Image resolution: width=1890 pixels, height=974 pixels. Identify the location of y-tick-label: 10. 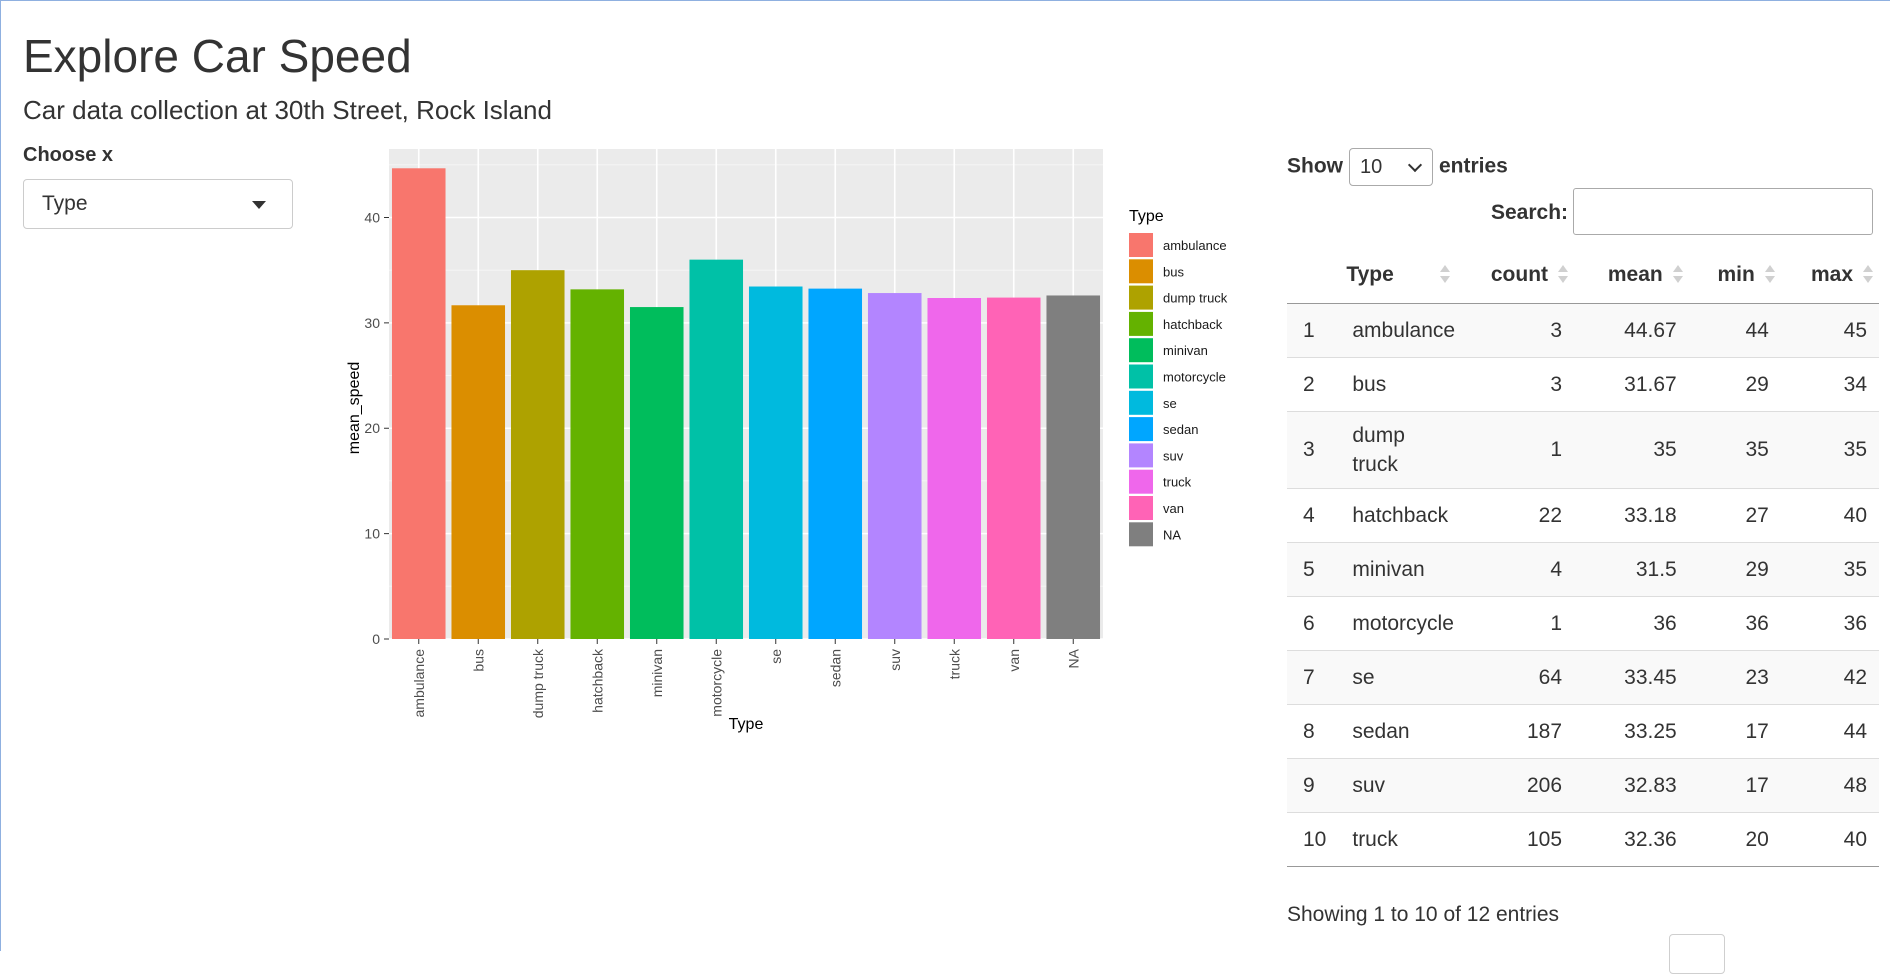
(372, 534).